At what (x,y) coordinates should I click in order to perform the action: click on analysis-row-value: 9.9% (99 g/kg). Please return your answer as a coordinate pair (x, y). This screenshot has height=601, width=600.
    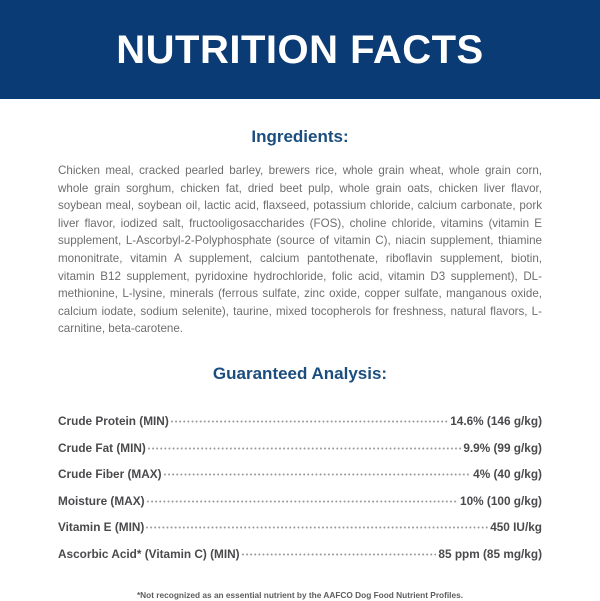
    Looking at the image, I should click on (502, 447).